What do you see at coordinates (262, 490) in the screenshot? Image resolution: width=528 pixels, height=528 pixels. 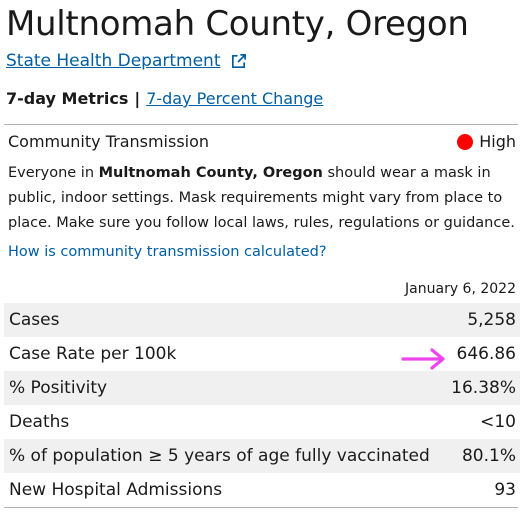 I see `table-row: New Hospital Admissions 93` at bounding box center [262, 490].